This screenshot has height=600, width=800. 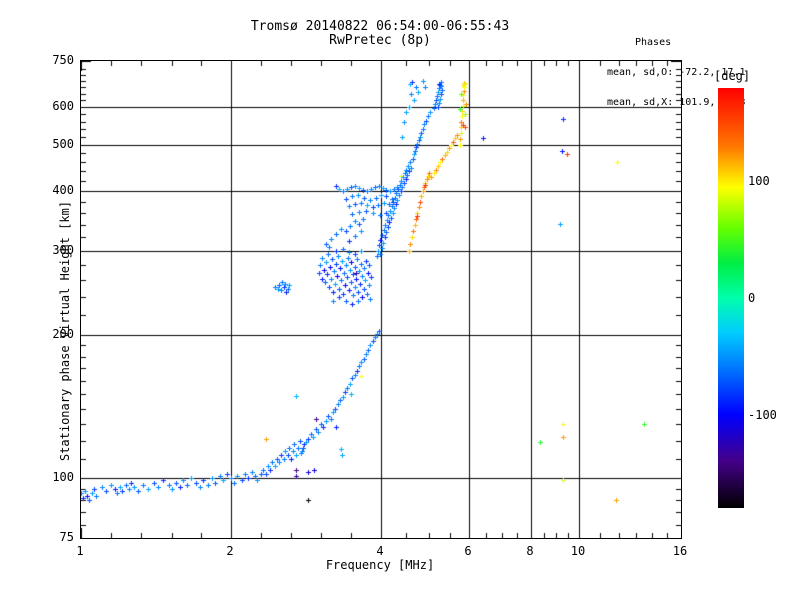 I want to click on x-tick-label: 6, so click(x=468, y=551).